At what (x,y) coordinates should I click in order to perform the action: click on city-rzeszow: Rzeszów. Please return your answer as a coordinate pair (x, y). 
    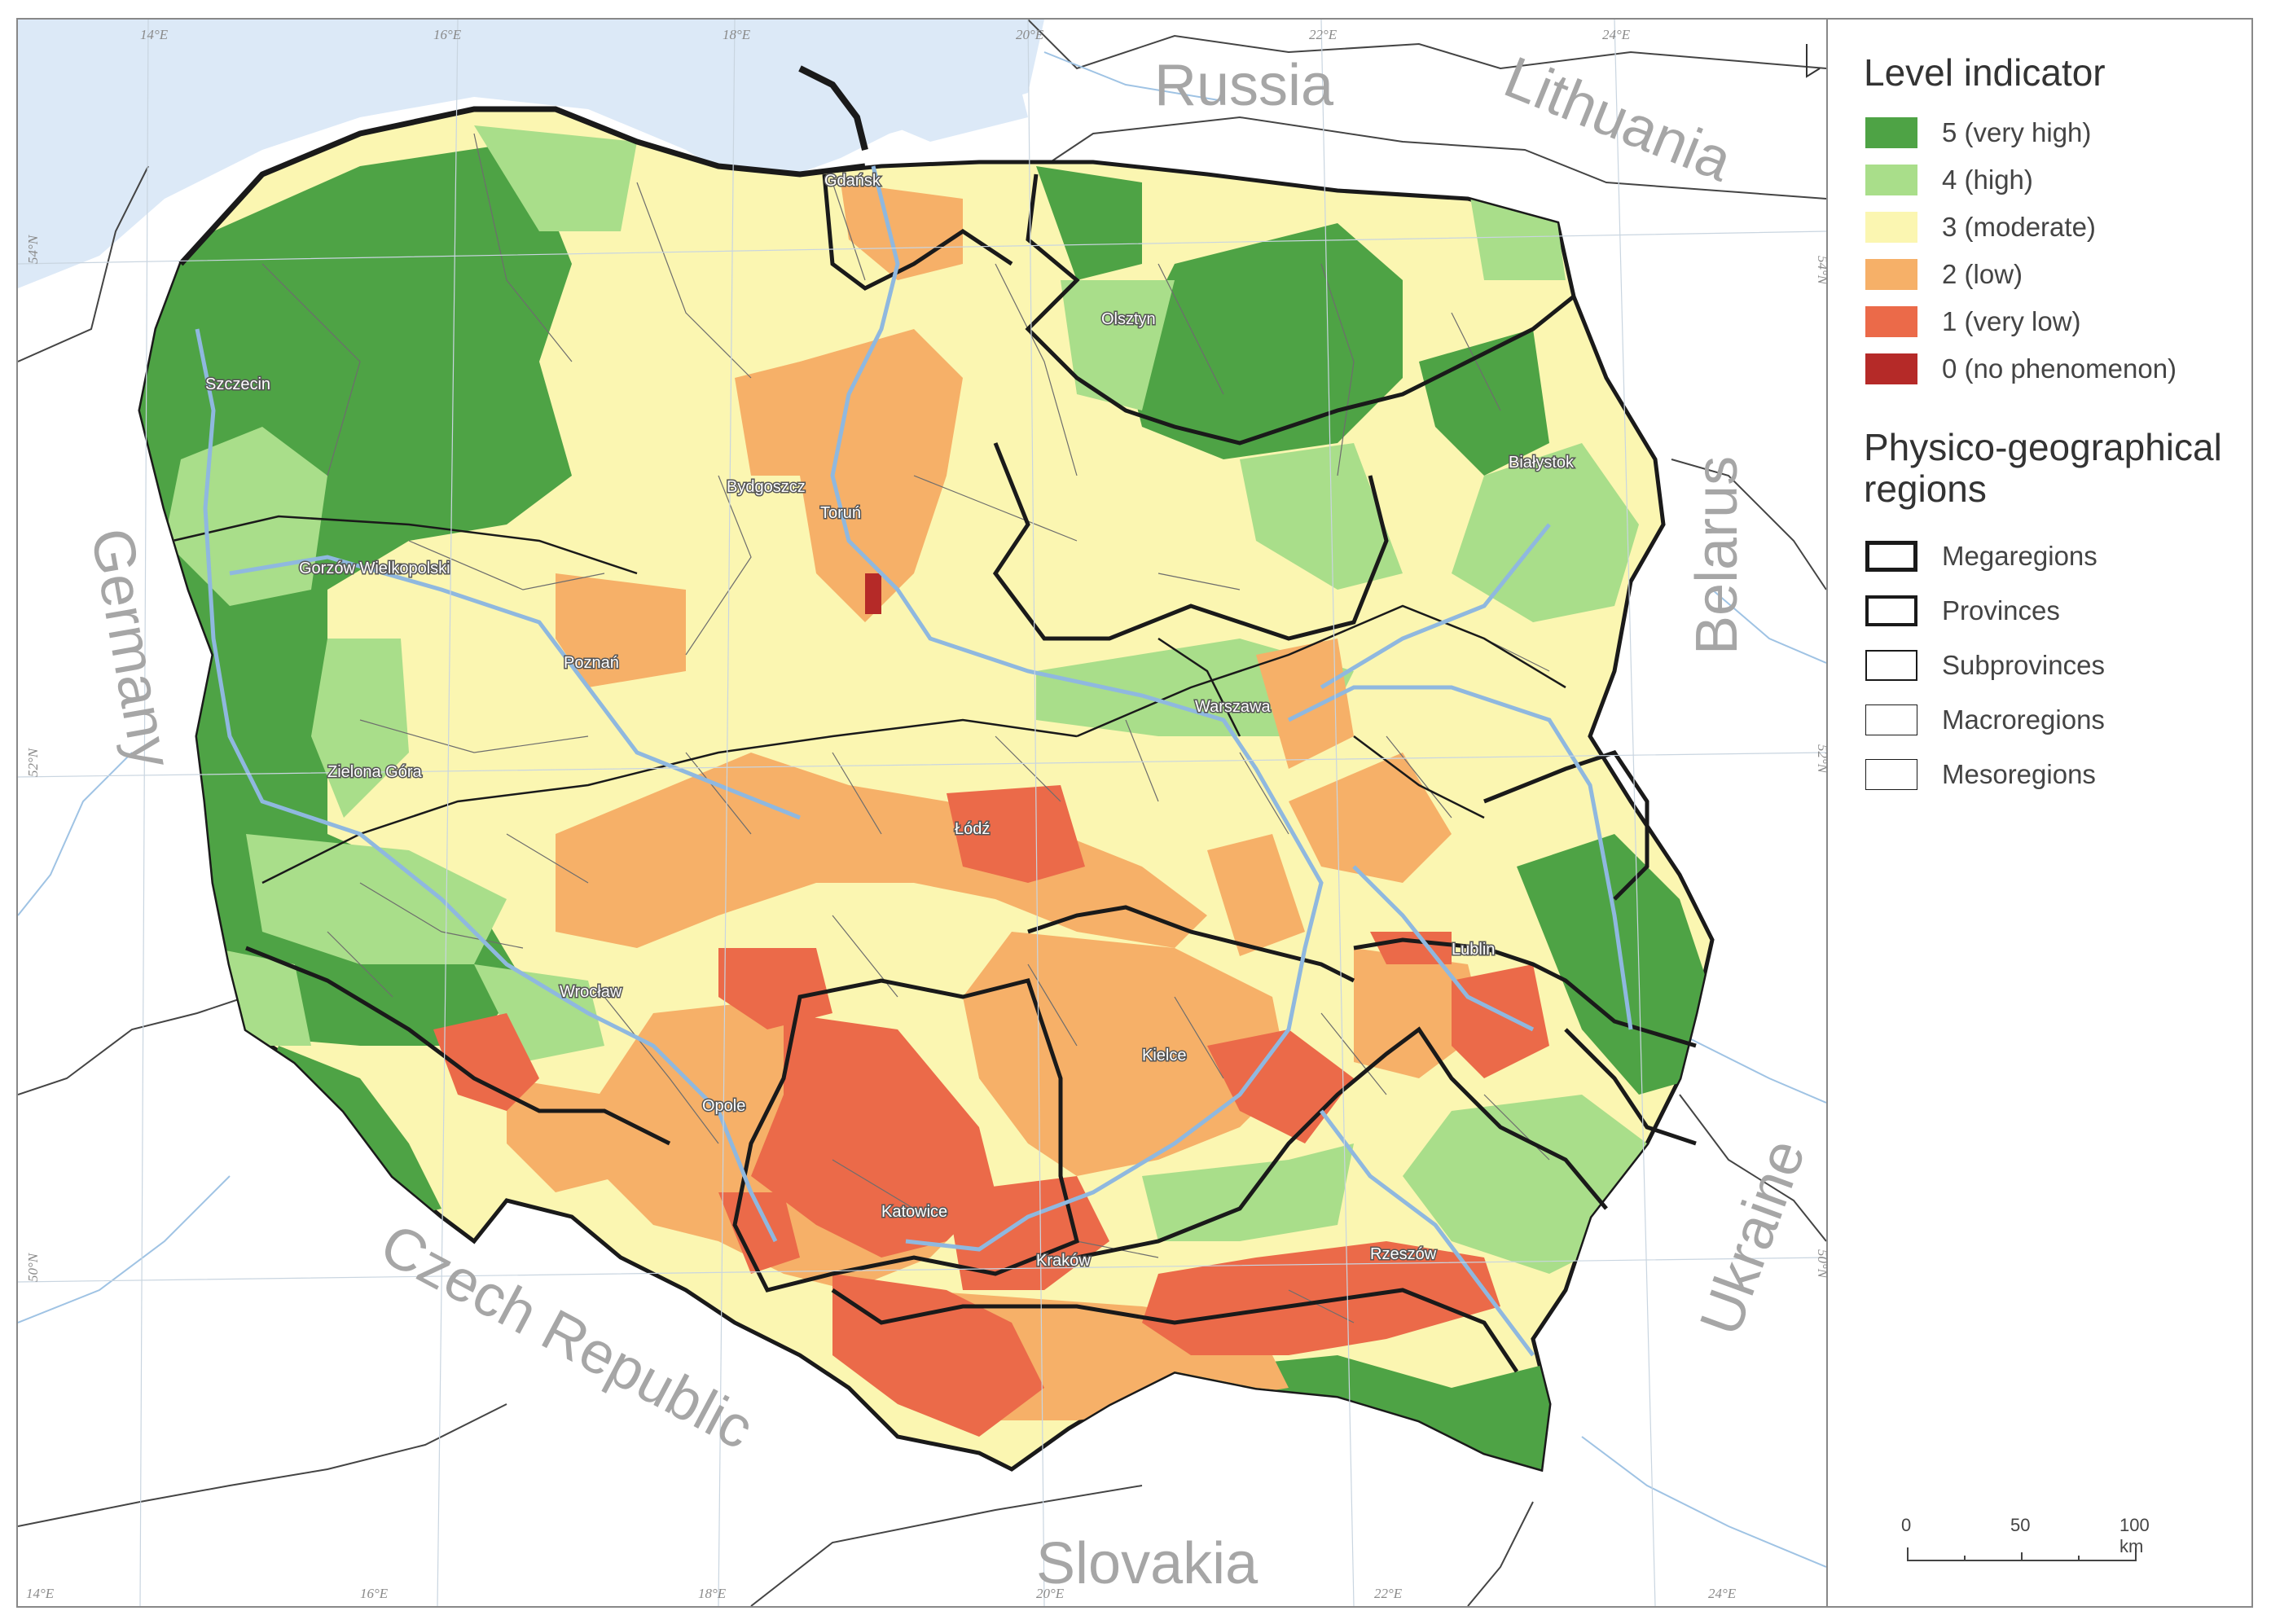
    Looking at the image, I should click on (1403, 1254).